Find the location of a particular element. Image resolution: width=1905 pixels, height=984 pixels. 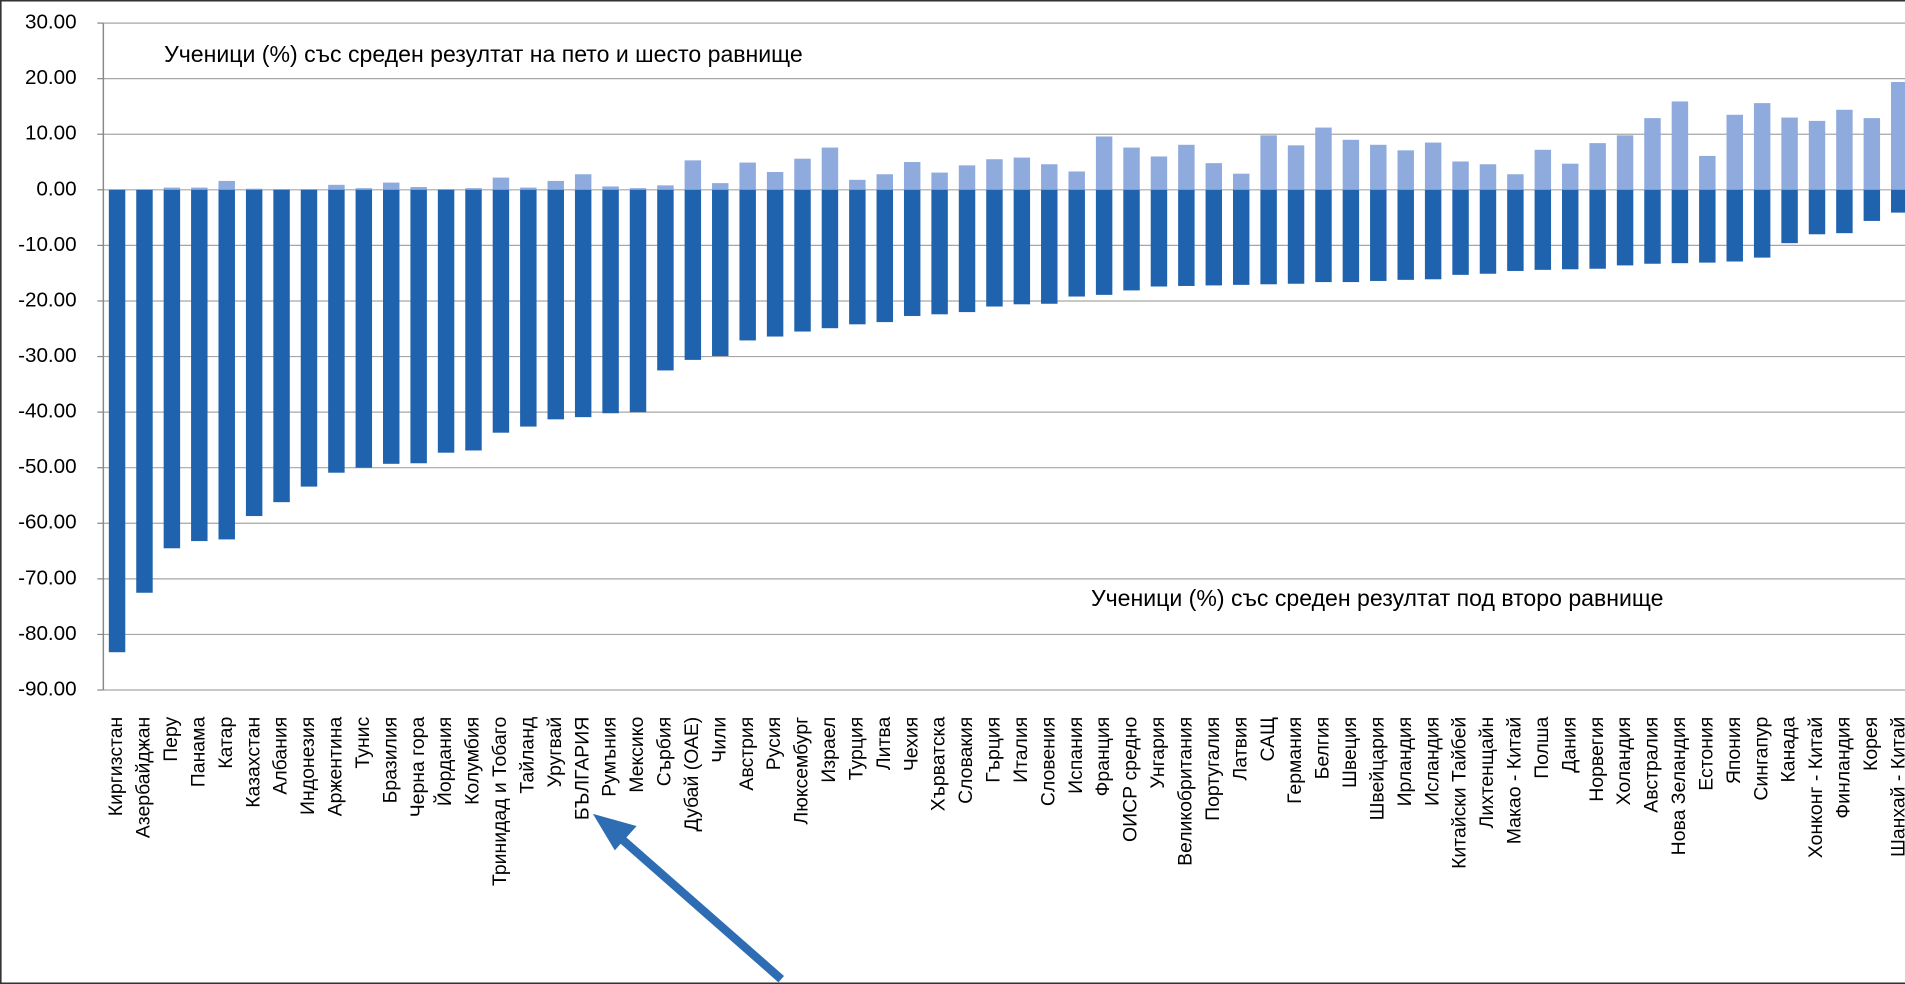

y-tick-label: 10.00 is located at coordinates (51, 133).